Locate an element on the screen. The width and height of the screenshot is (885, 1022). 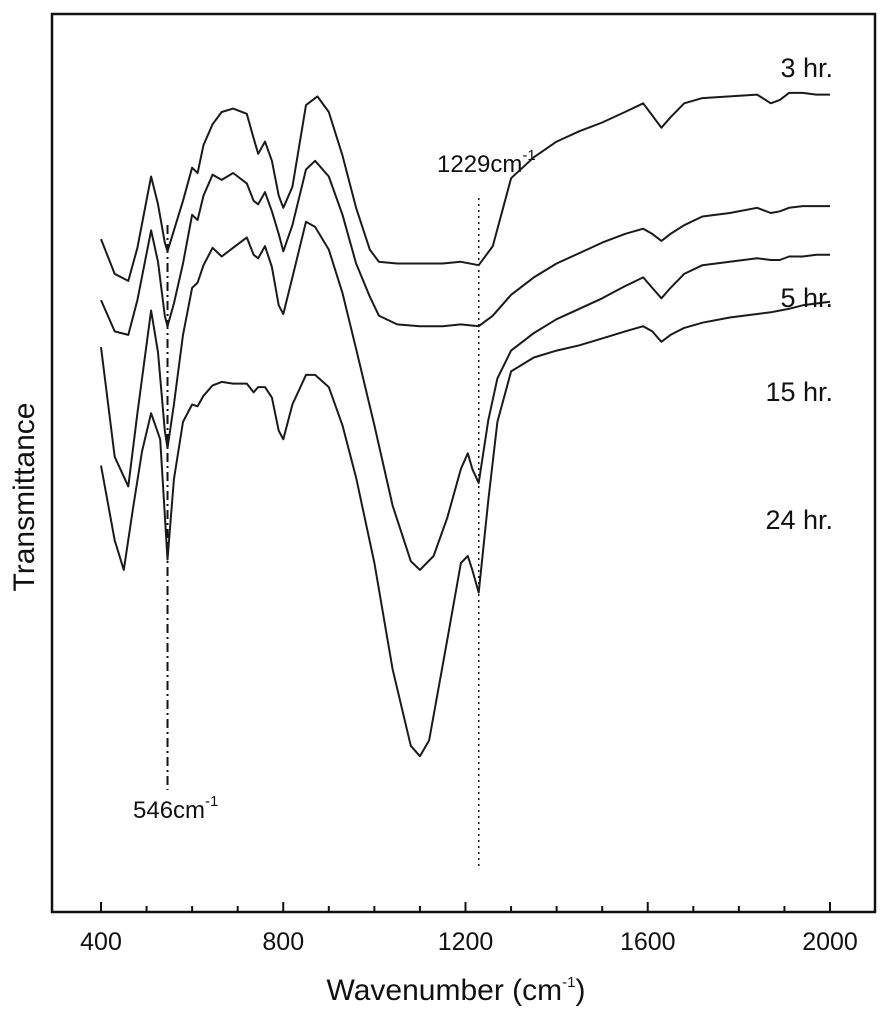
annotation-label-546-sup: -1 is located at coordinates (211, 801).